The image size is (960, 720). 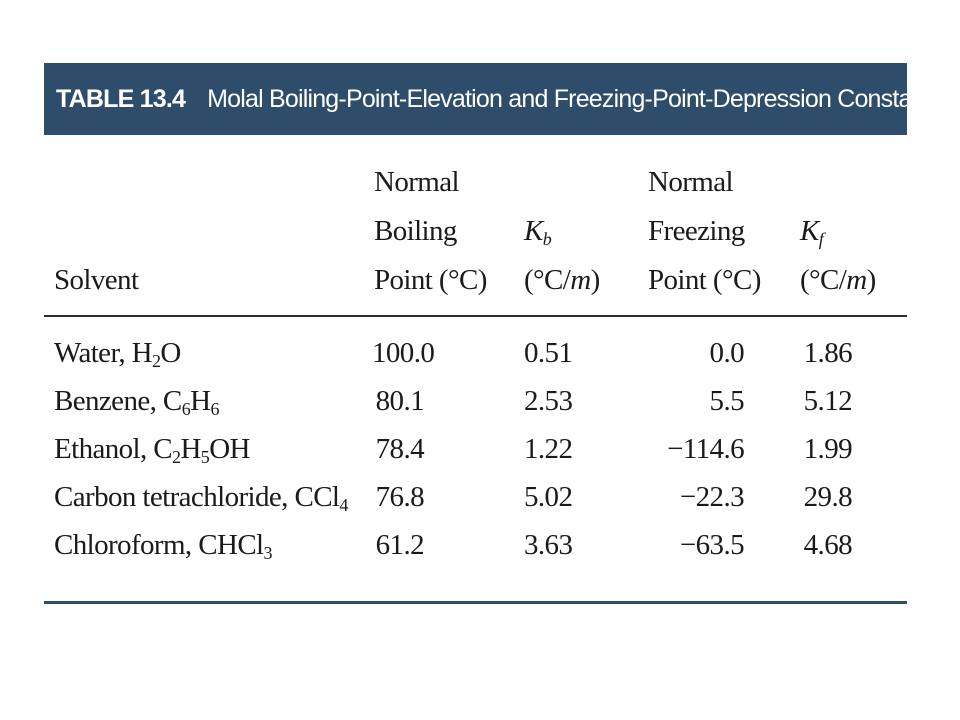 What do you see at coordinates (712, 545) in the screenshot?
I see `freezing-point-cell: −63.5` at bounding box center [712, 545].